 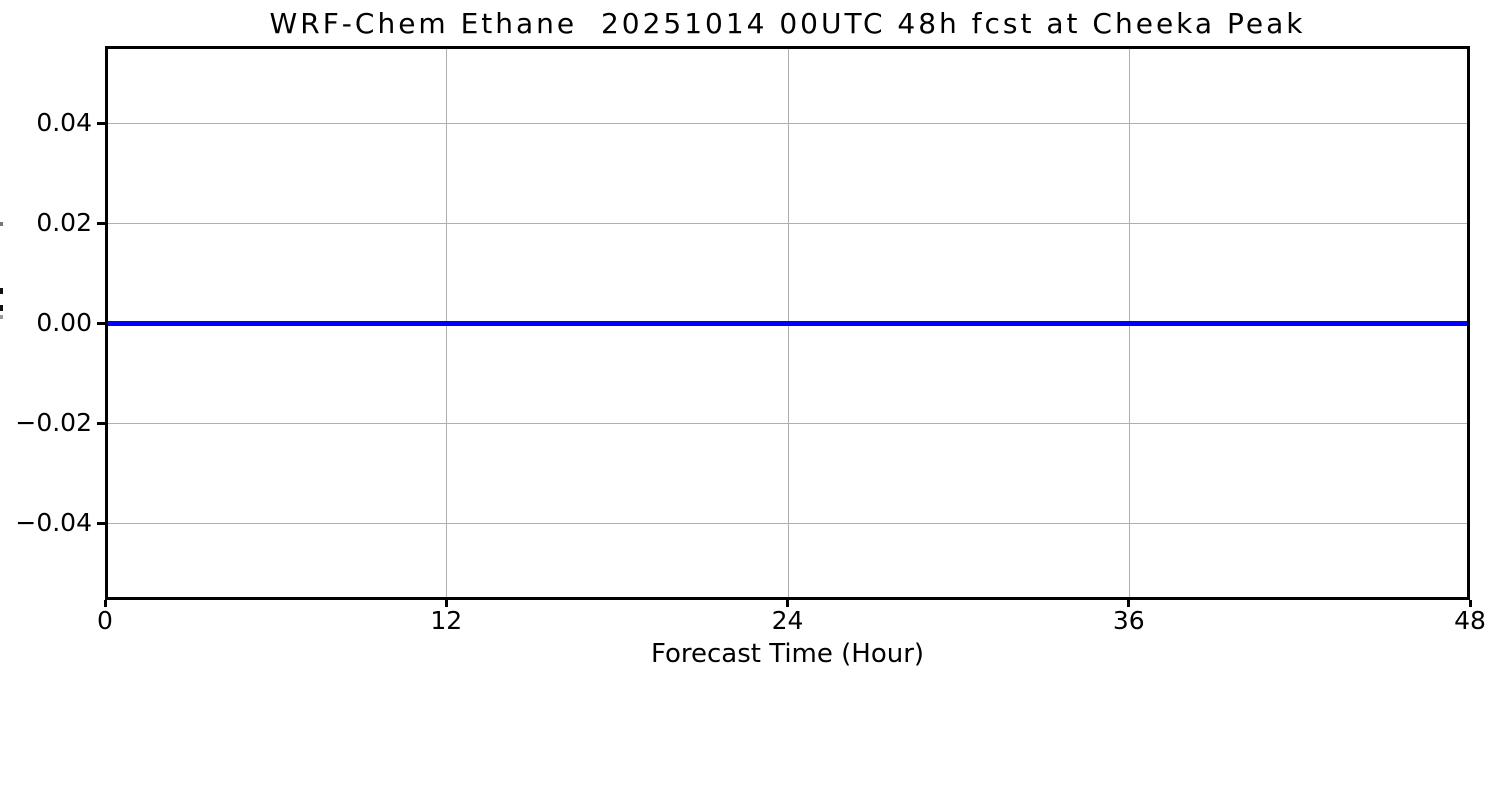 What do you see at coordinates (446, 620) in the screenshot?
I see `x-tick-label: 12` at bounding box center [446, 620].